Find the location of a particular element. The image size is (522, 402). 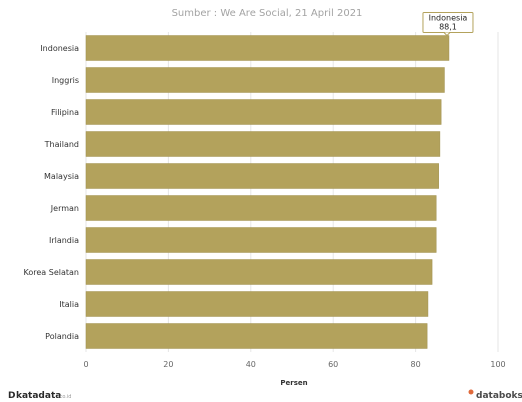

tooltip-arrow is located at coordinates (447, 34).